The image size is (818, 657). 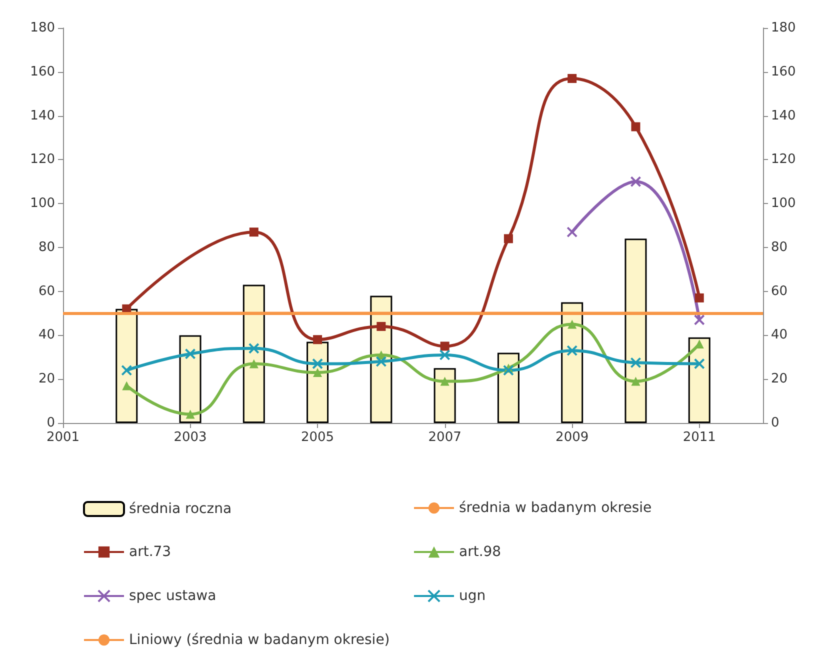 I want to click on x-tick-label: 2009, so click(x=572, y=437).